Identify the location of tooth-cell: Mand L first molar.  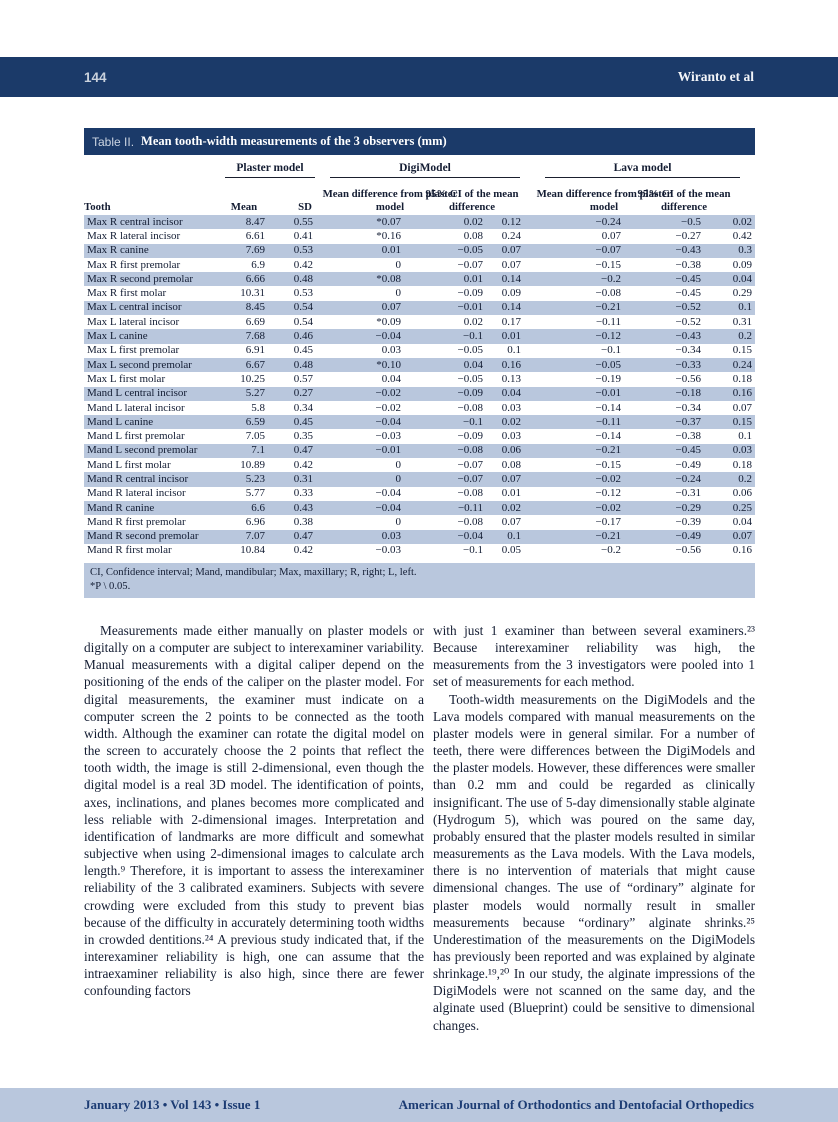
(129, 464).